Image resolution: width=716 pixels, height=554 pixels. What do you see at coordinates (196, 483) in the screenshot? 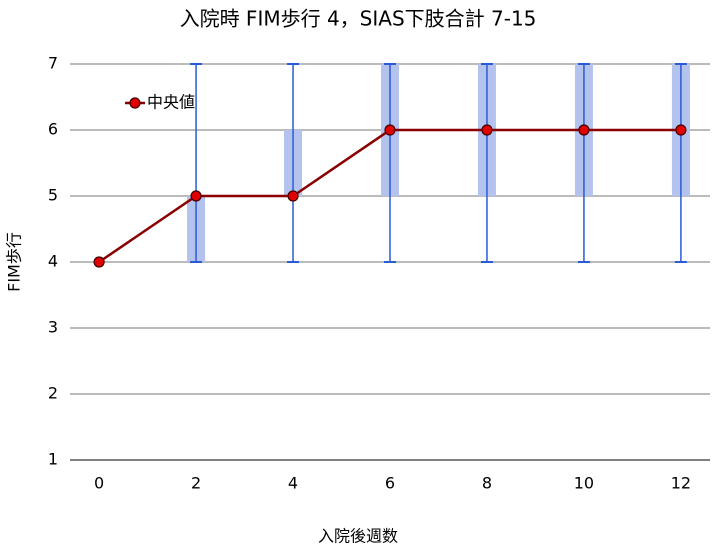
I see `x-tick-label: 2` at bounding box center [196, 483].